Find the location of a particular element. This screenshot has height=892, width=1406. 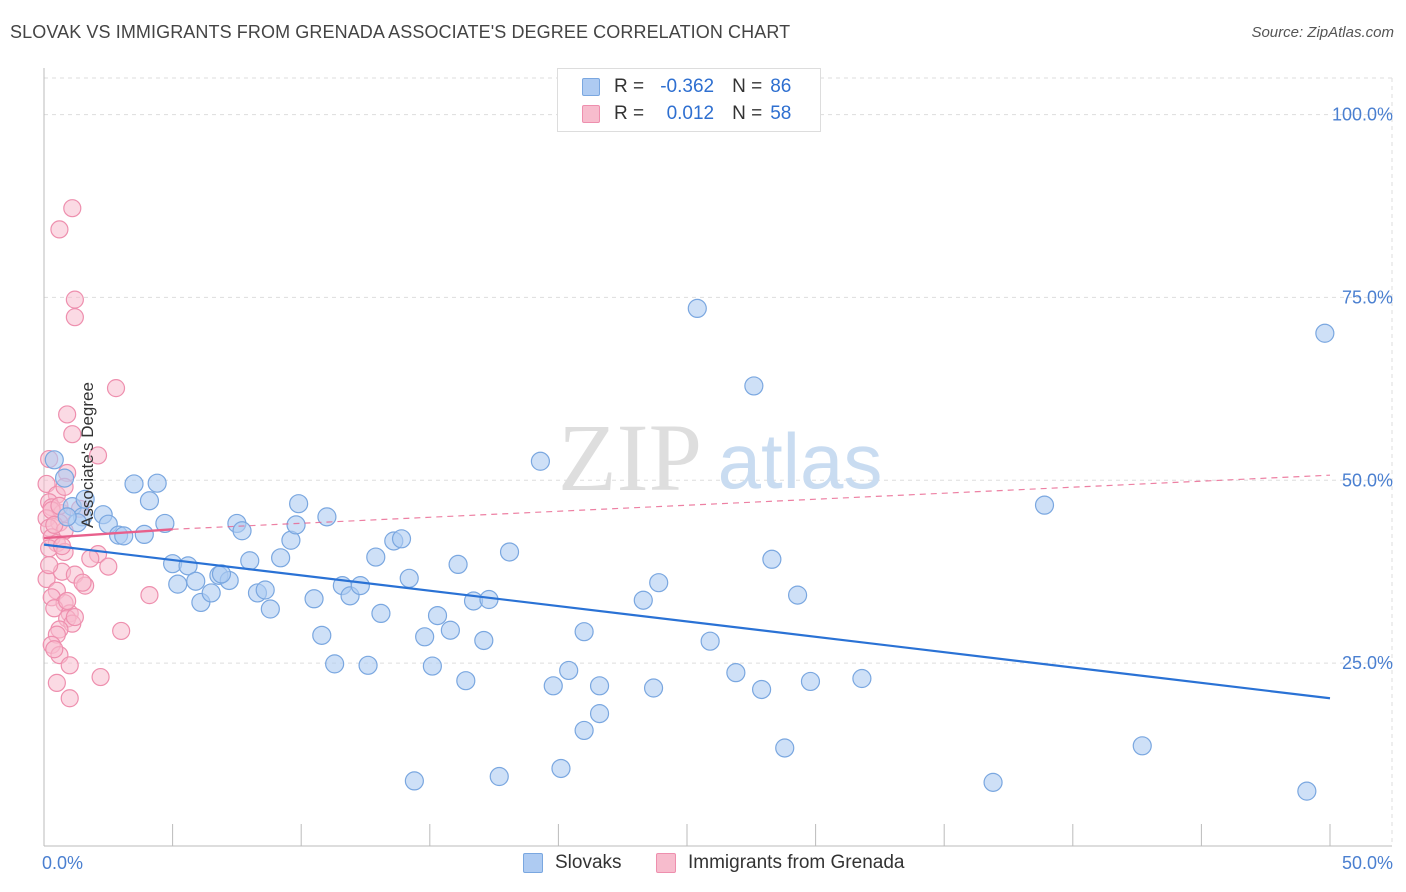

legend-n-value: 58 is located at coordinates (781, 113).